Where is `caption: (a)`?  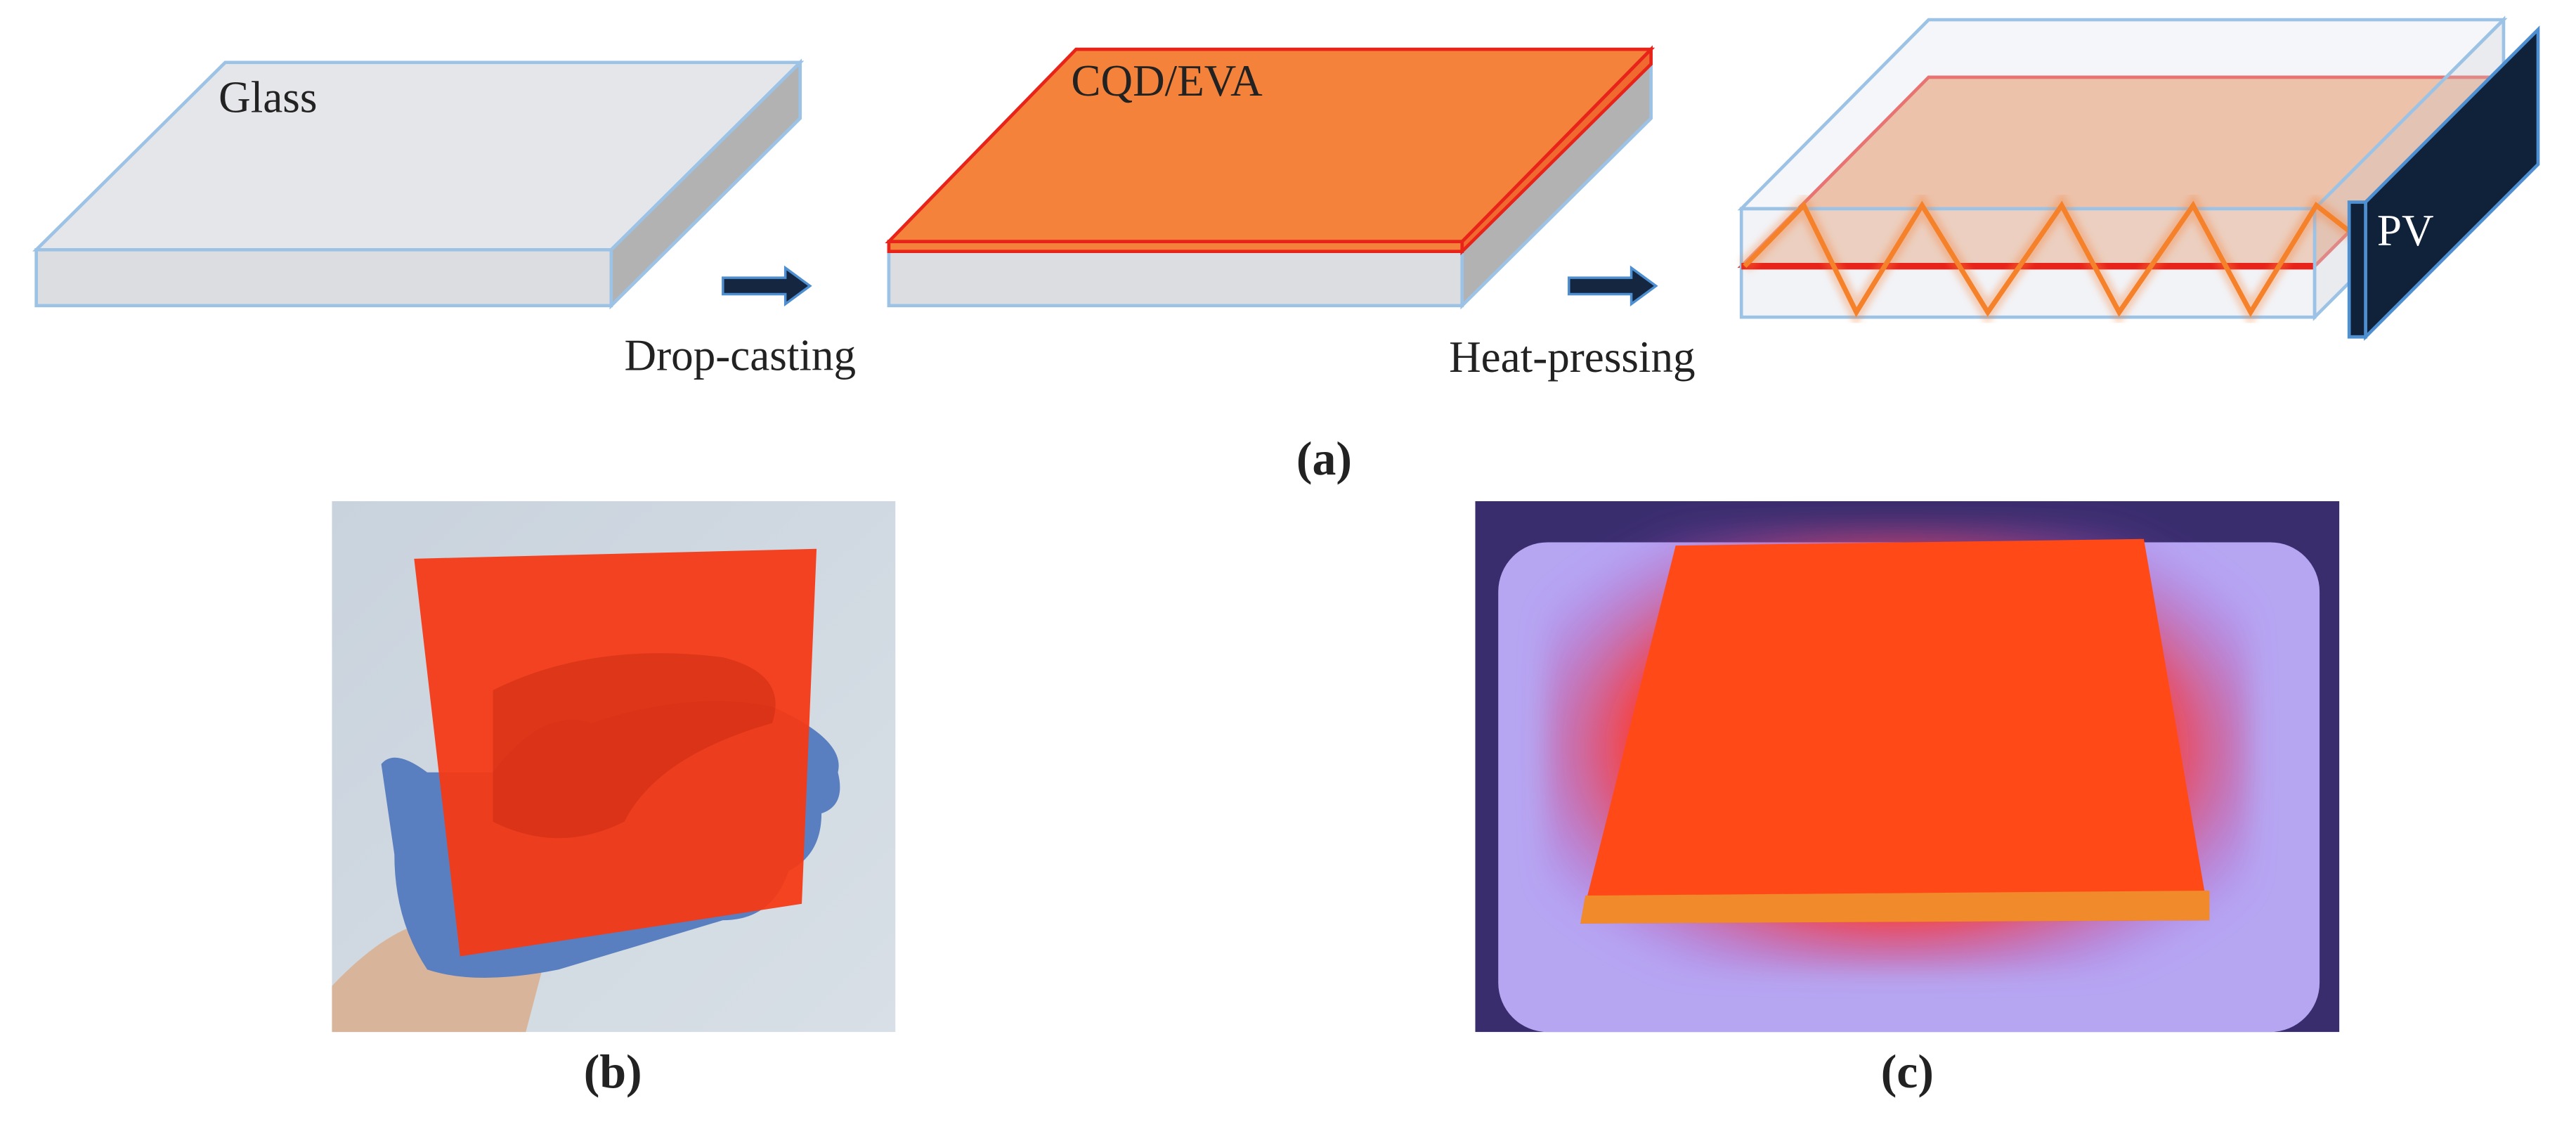 caption: (a) is located at coordinates (1324, 458).